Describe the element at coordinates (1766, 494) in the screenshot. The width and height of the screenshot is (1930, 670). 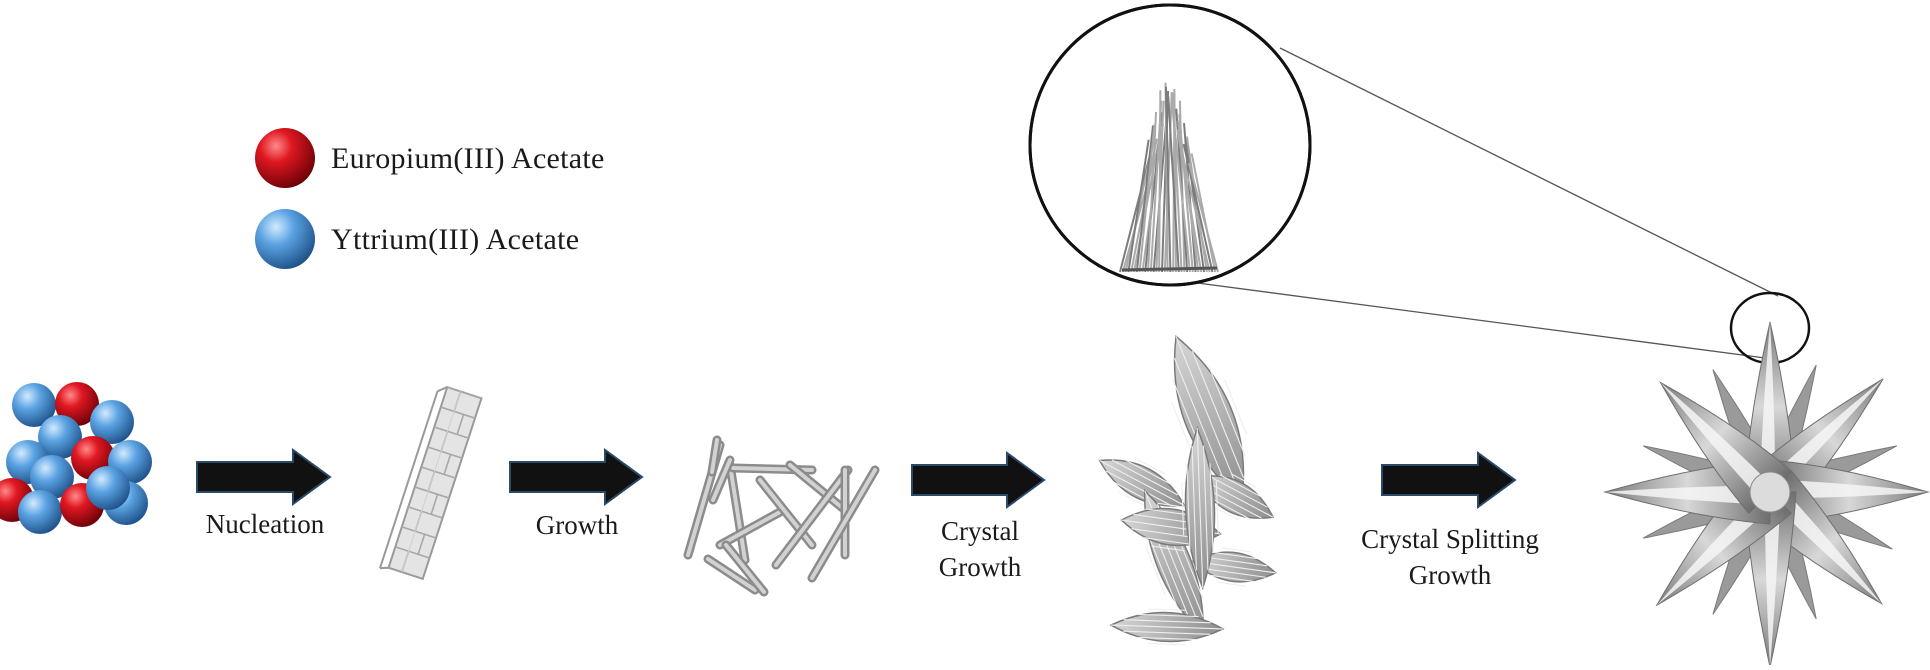
I see `split-star-crystal` at that location.